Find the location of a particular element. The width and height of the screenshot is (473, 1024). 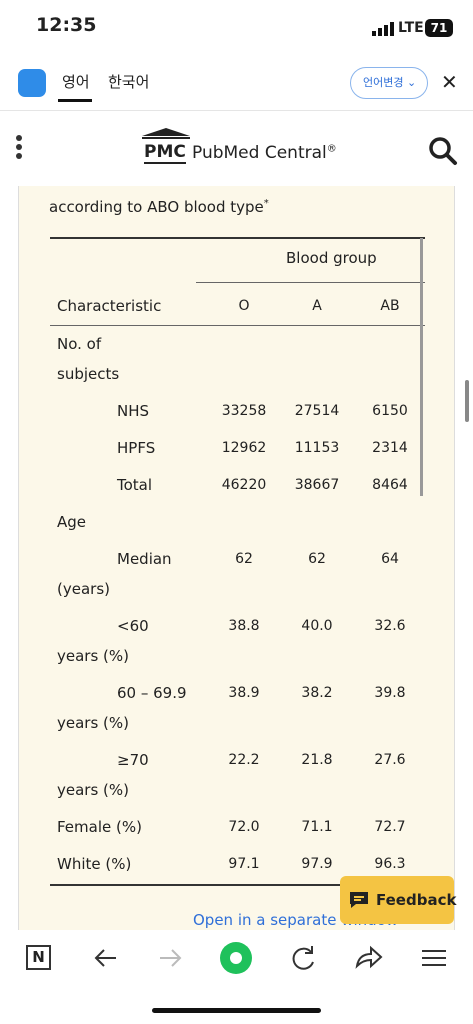

menu-button is located at coordinates (19, 148).